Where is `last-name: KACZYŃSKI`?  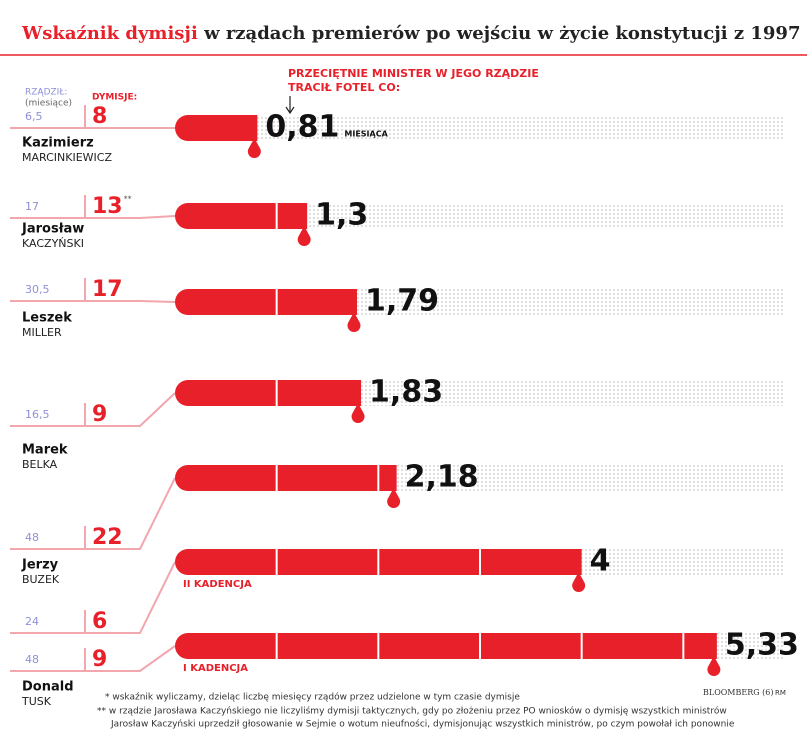
last-name: KACZYŃSKI is located at coordinates (53, 243).